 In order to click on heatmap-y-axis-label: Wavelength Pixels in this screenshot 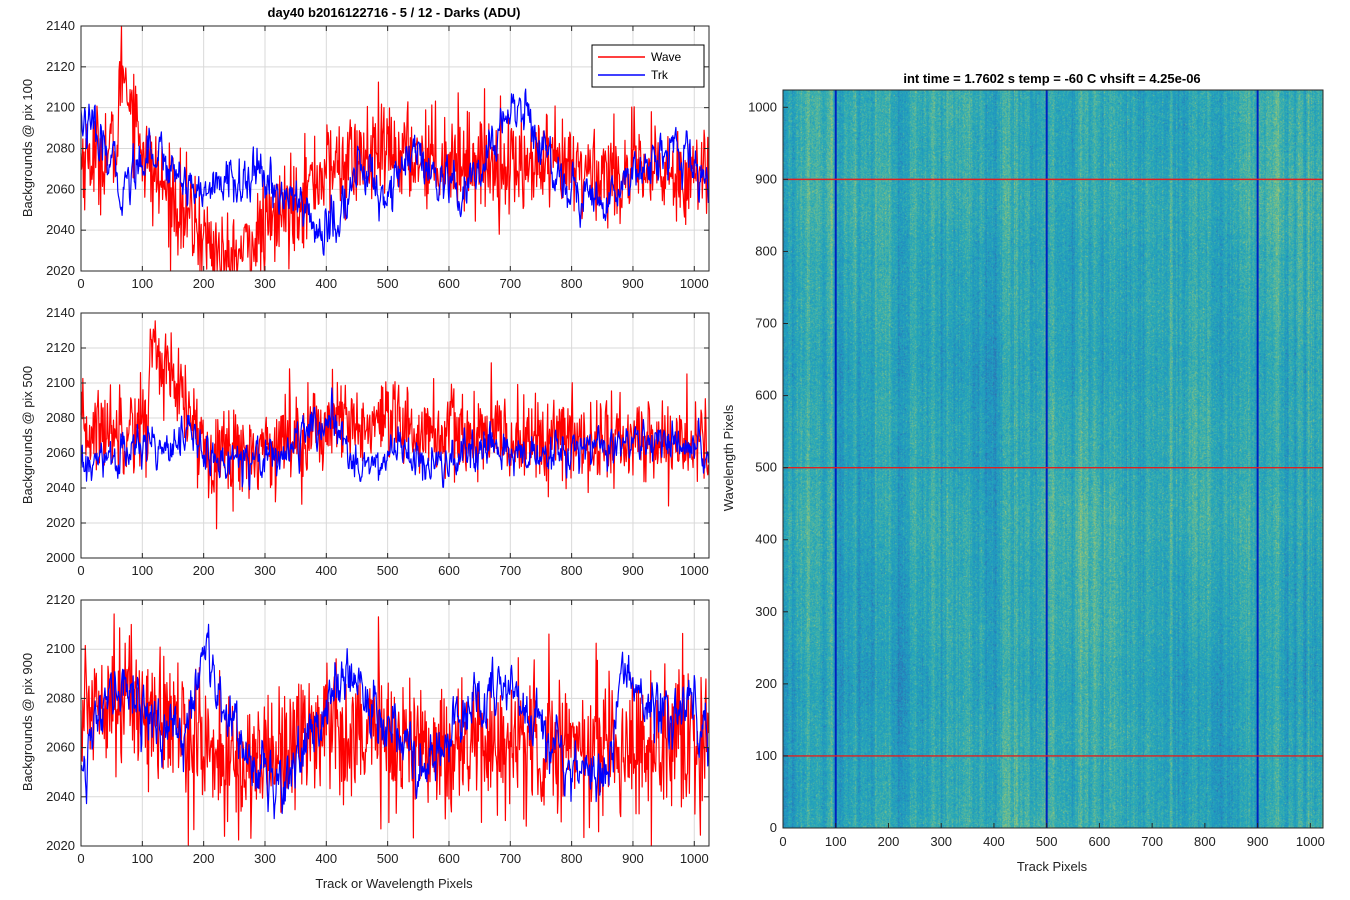, I will do `click(728, 457)`.